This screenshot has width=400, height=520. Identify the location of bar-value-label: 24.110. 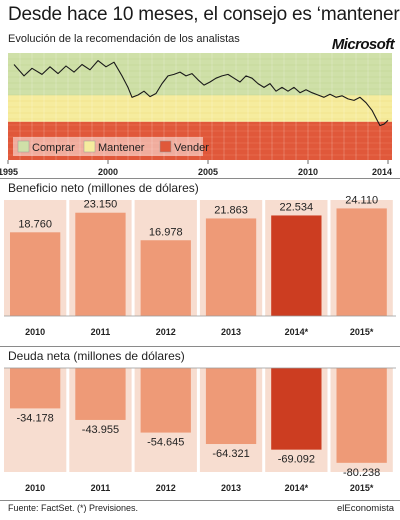
(361, 201).